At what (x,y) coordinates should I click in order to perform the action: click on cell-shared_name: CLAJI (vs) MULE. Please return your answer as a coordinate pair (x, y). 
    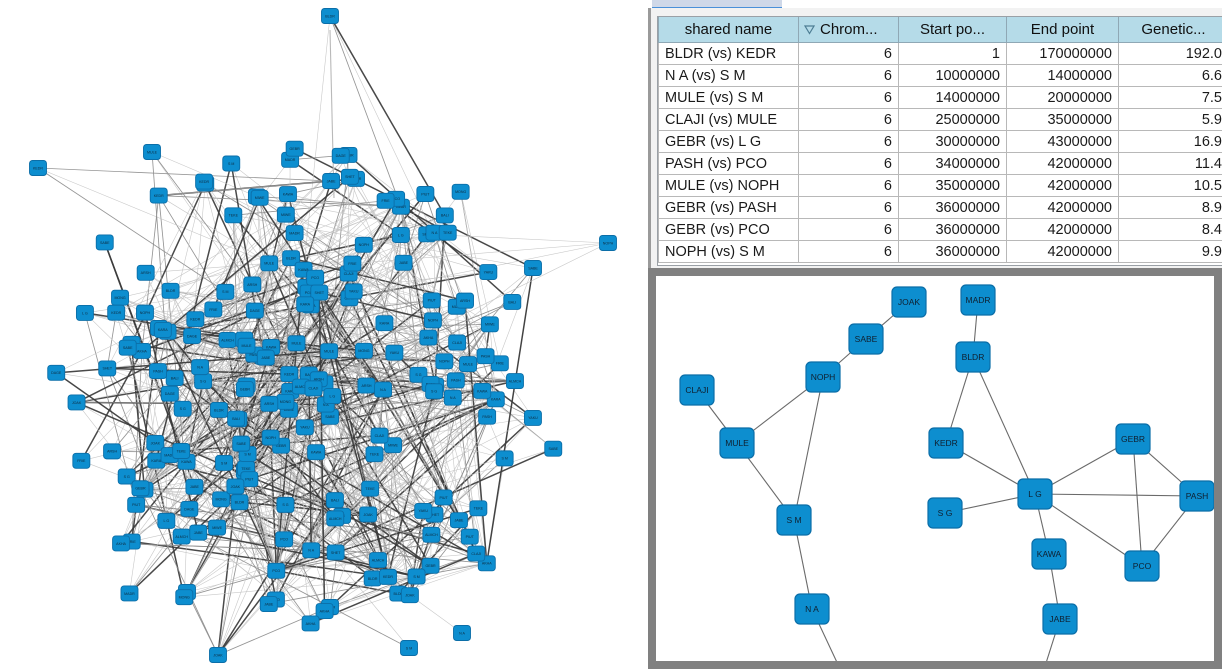
    Looking at the image, I should click on (728, 119).